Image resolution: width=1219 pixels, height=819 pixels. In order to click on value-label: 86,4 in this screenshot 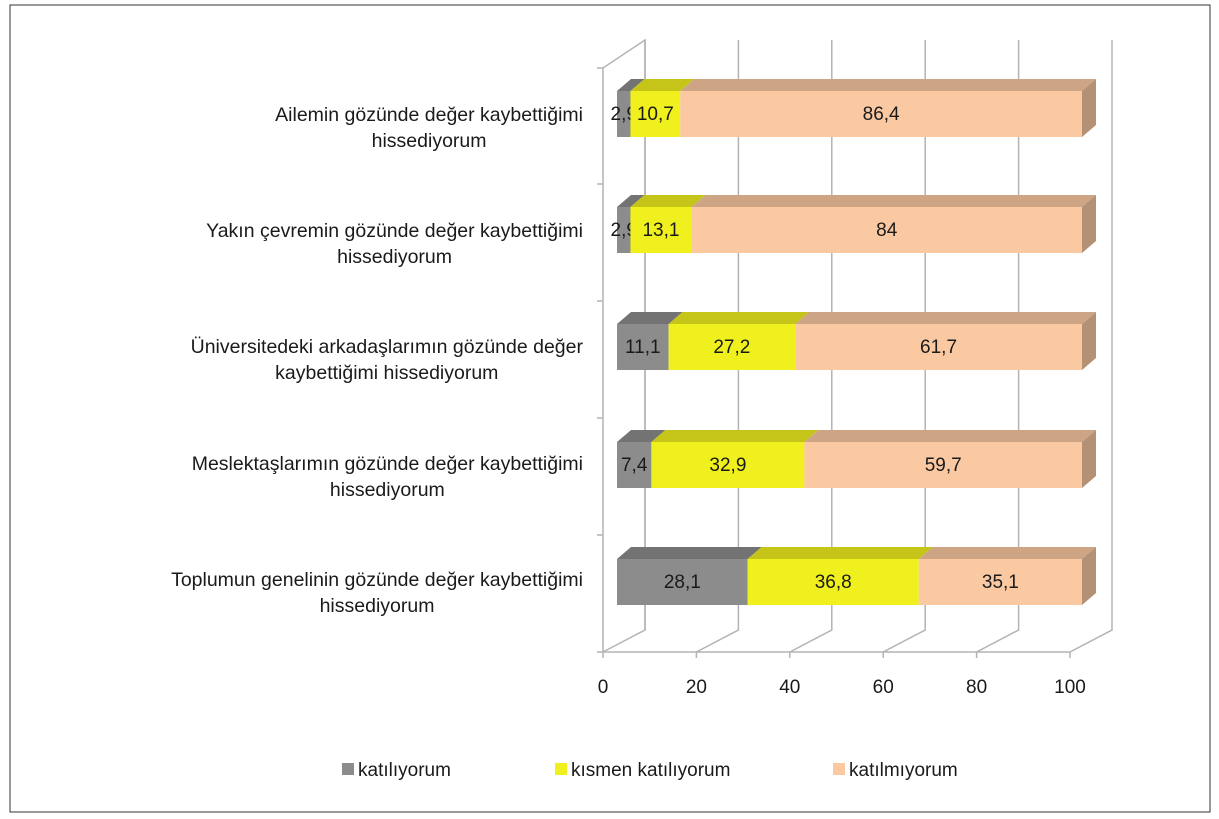, I will do `click(881, 114)`.